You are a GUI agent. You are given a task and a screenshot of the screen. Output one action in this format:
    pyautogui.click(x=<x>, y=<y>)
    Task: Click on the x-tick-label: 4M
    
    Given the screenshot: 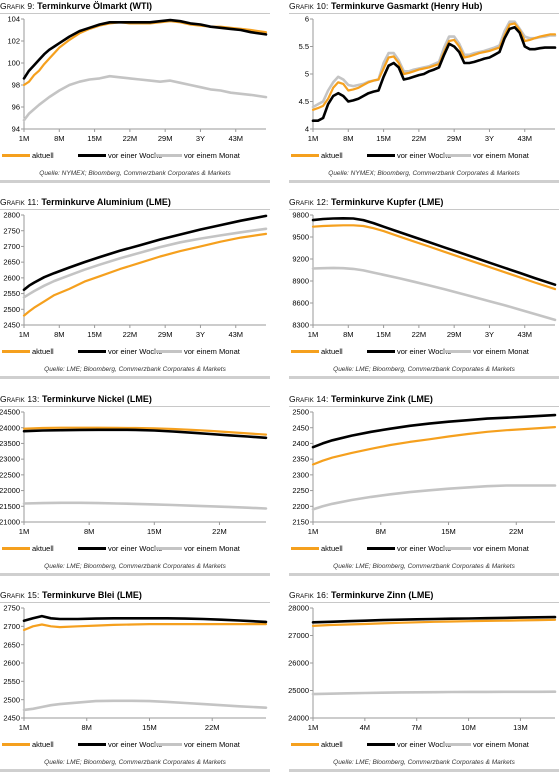 What is the action you would take?
    pyautogui.click(x=365, y=727)
    